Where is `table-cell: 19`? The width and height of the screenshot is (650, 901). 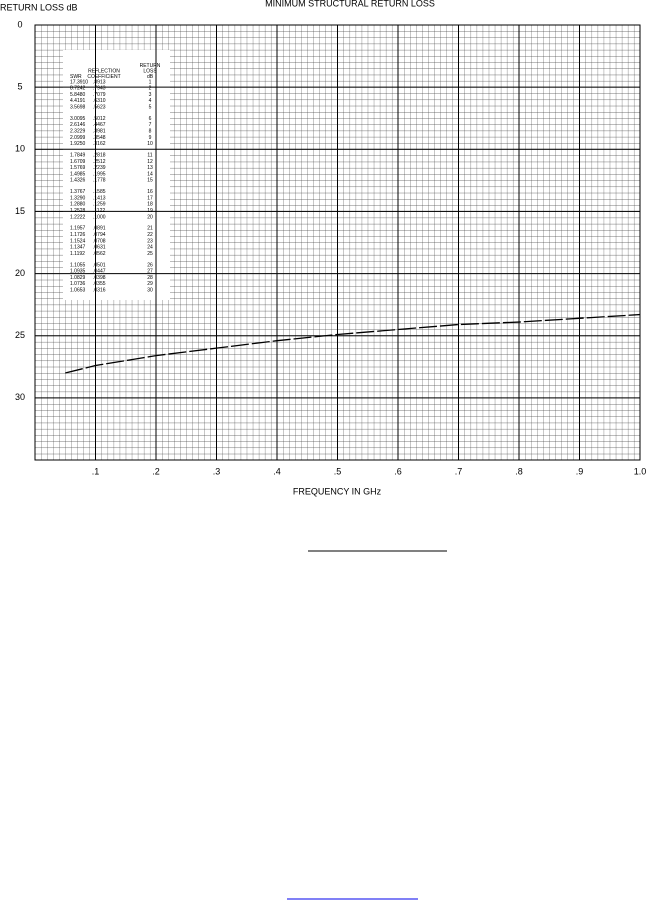 table-cell: 19 is located at coordinates (150, 211).